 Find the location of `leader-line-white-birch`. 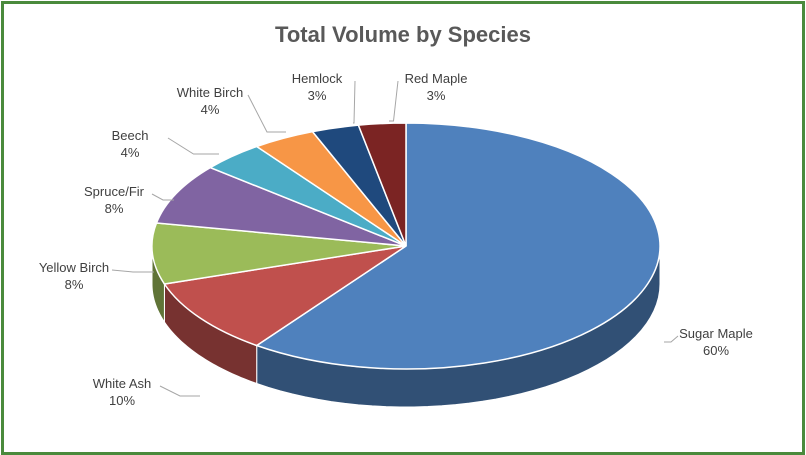

leader-line-white-birch is located at coordinates (266, 113).